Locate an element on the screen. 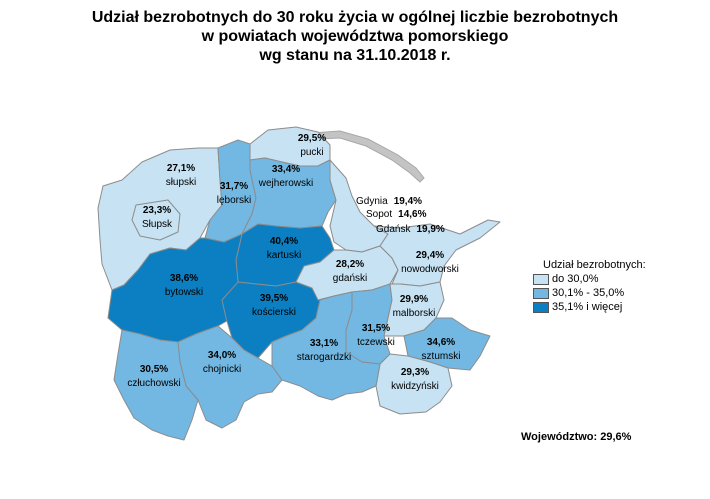 The width and height of the screenshot is (710, 499). label-value-kartuski: 40,4% is located at coordinates (284, 241).